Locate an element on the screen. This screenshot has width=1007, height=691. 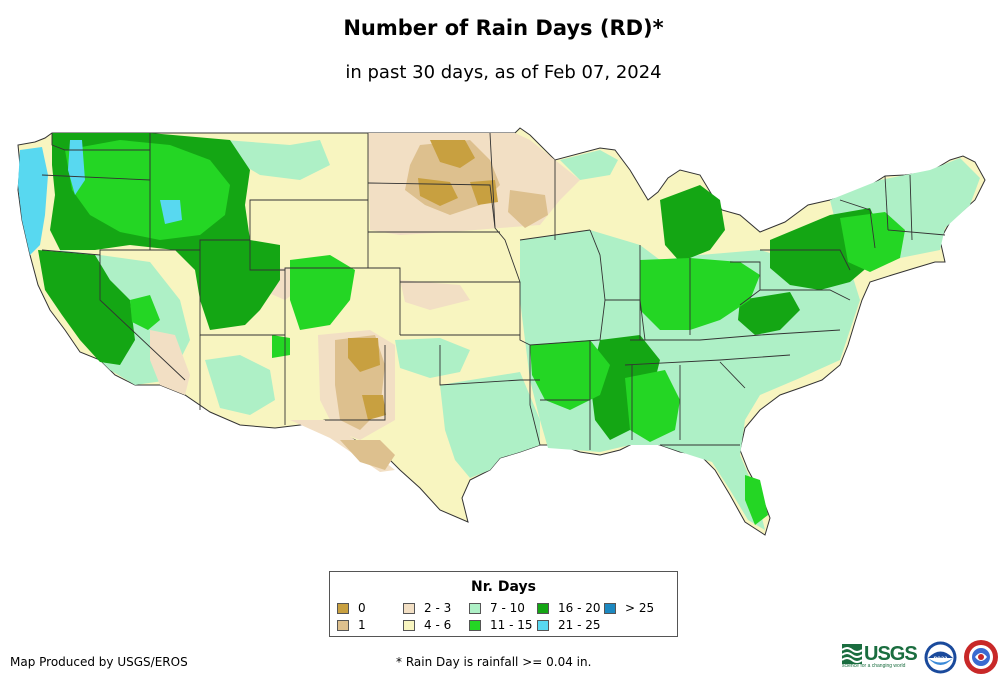
legend-label: 2 - 3 is located at coordinates (438, 608).